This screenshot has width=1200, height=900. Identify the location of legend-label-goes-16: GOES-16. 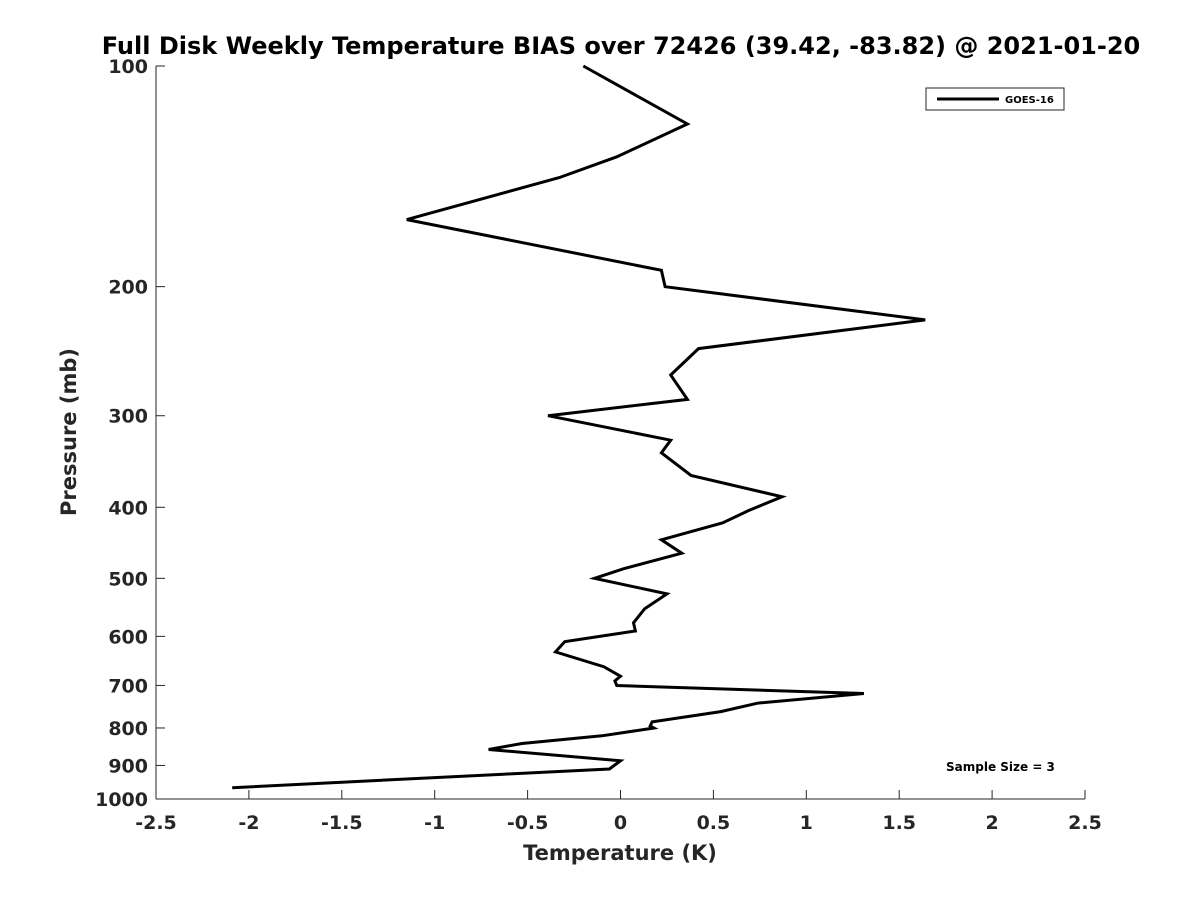
(1029, 100).